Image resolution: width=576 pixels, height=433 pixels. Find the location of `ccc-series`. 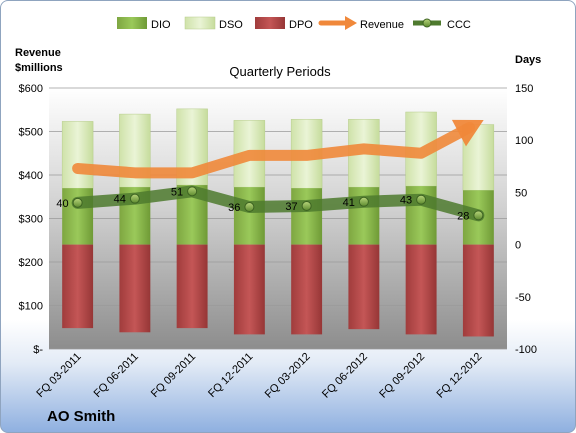

ccc-series is located at coordinates (278, 203).